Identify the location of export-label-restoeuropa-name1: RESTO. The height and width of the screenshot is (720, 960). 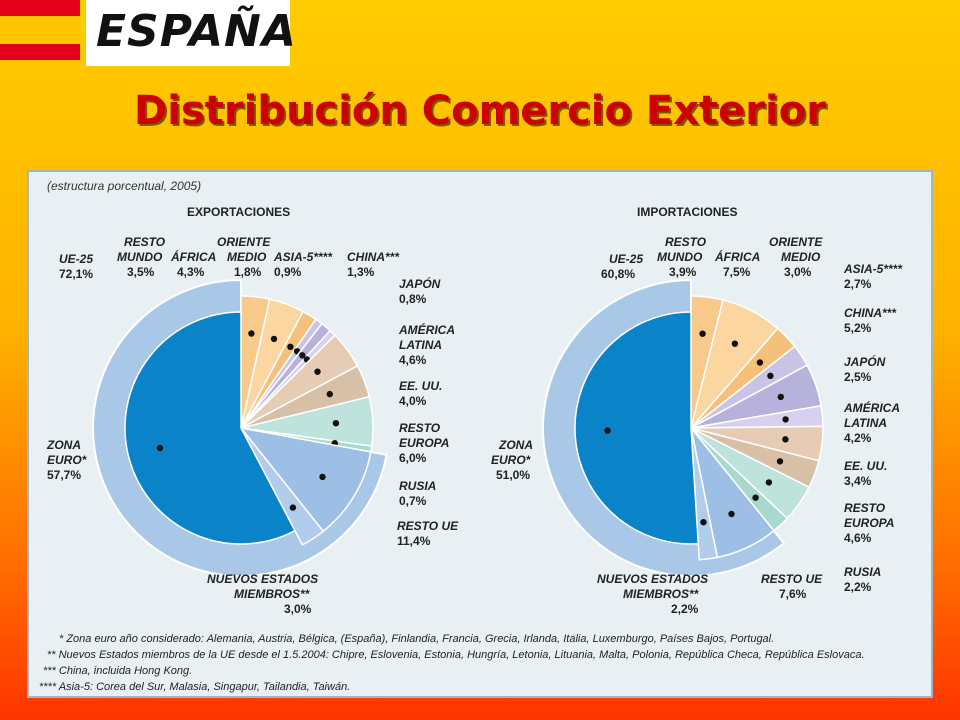
(420, 428).